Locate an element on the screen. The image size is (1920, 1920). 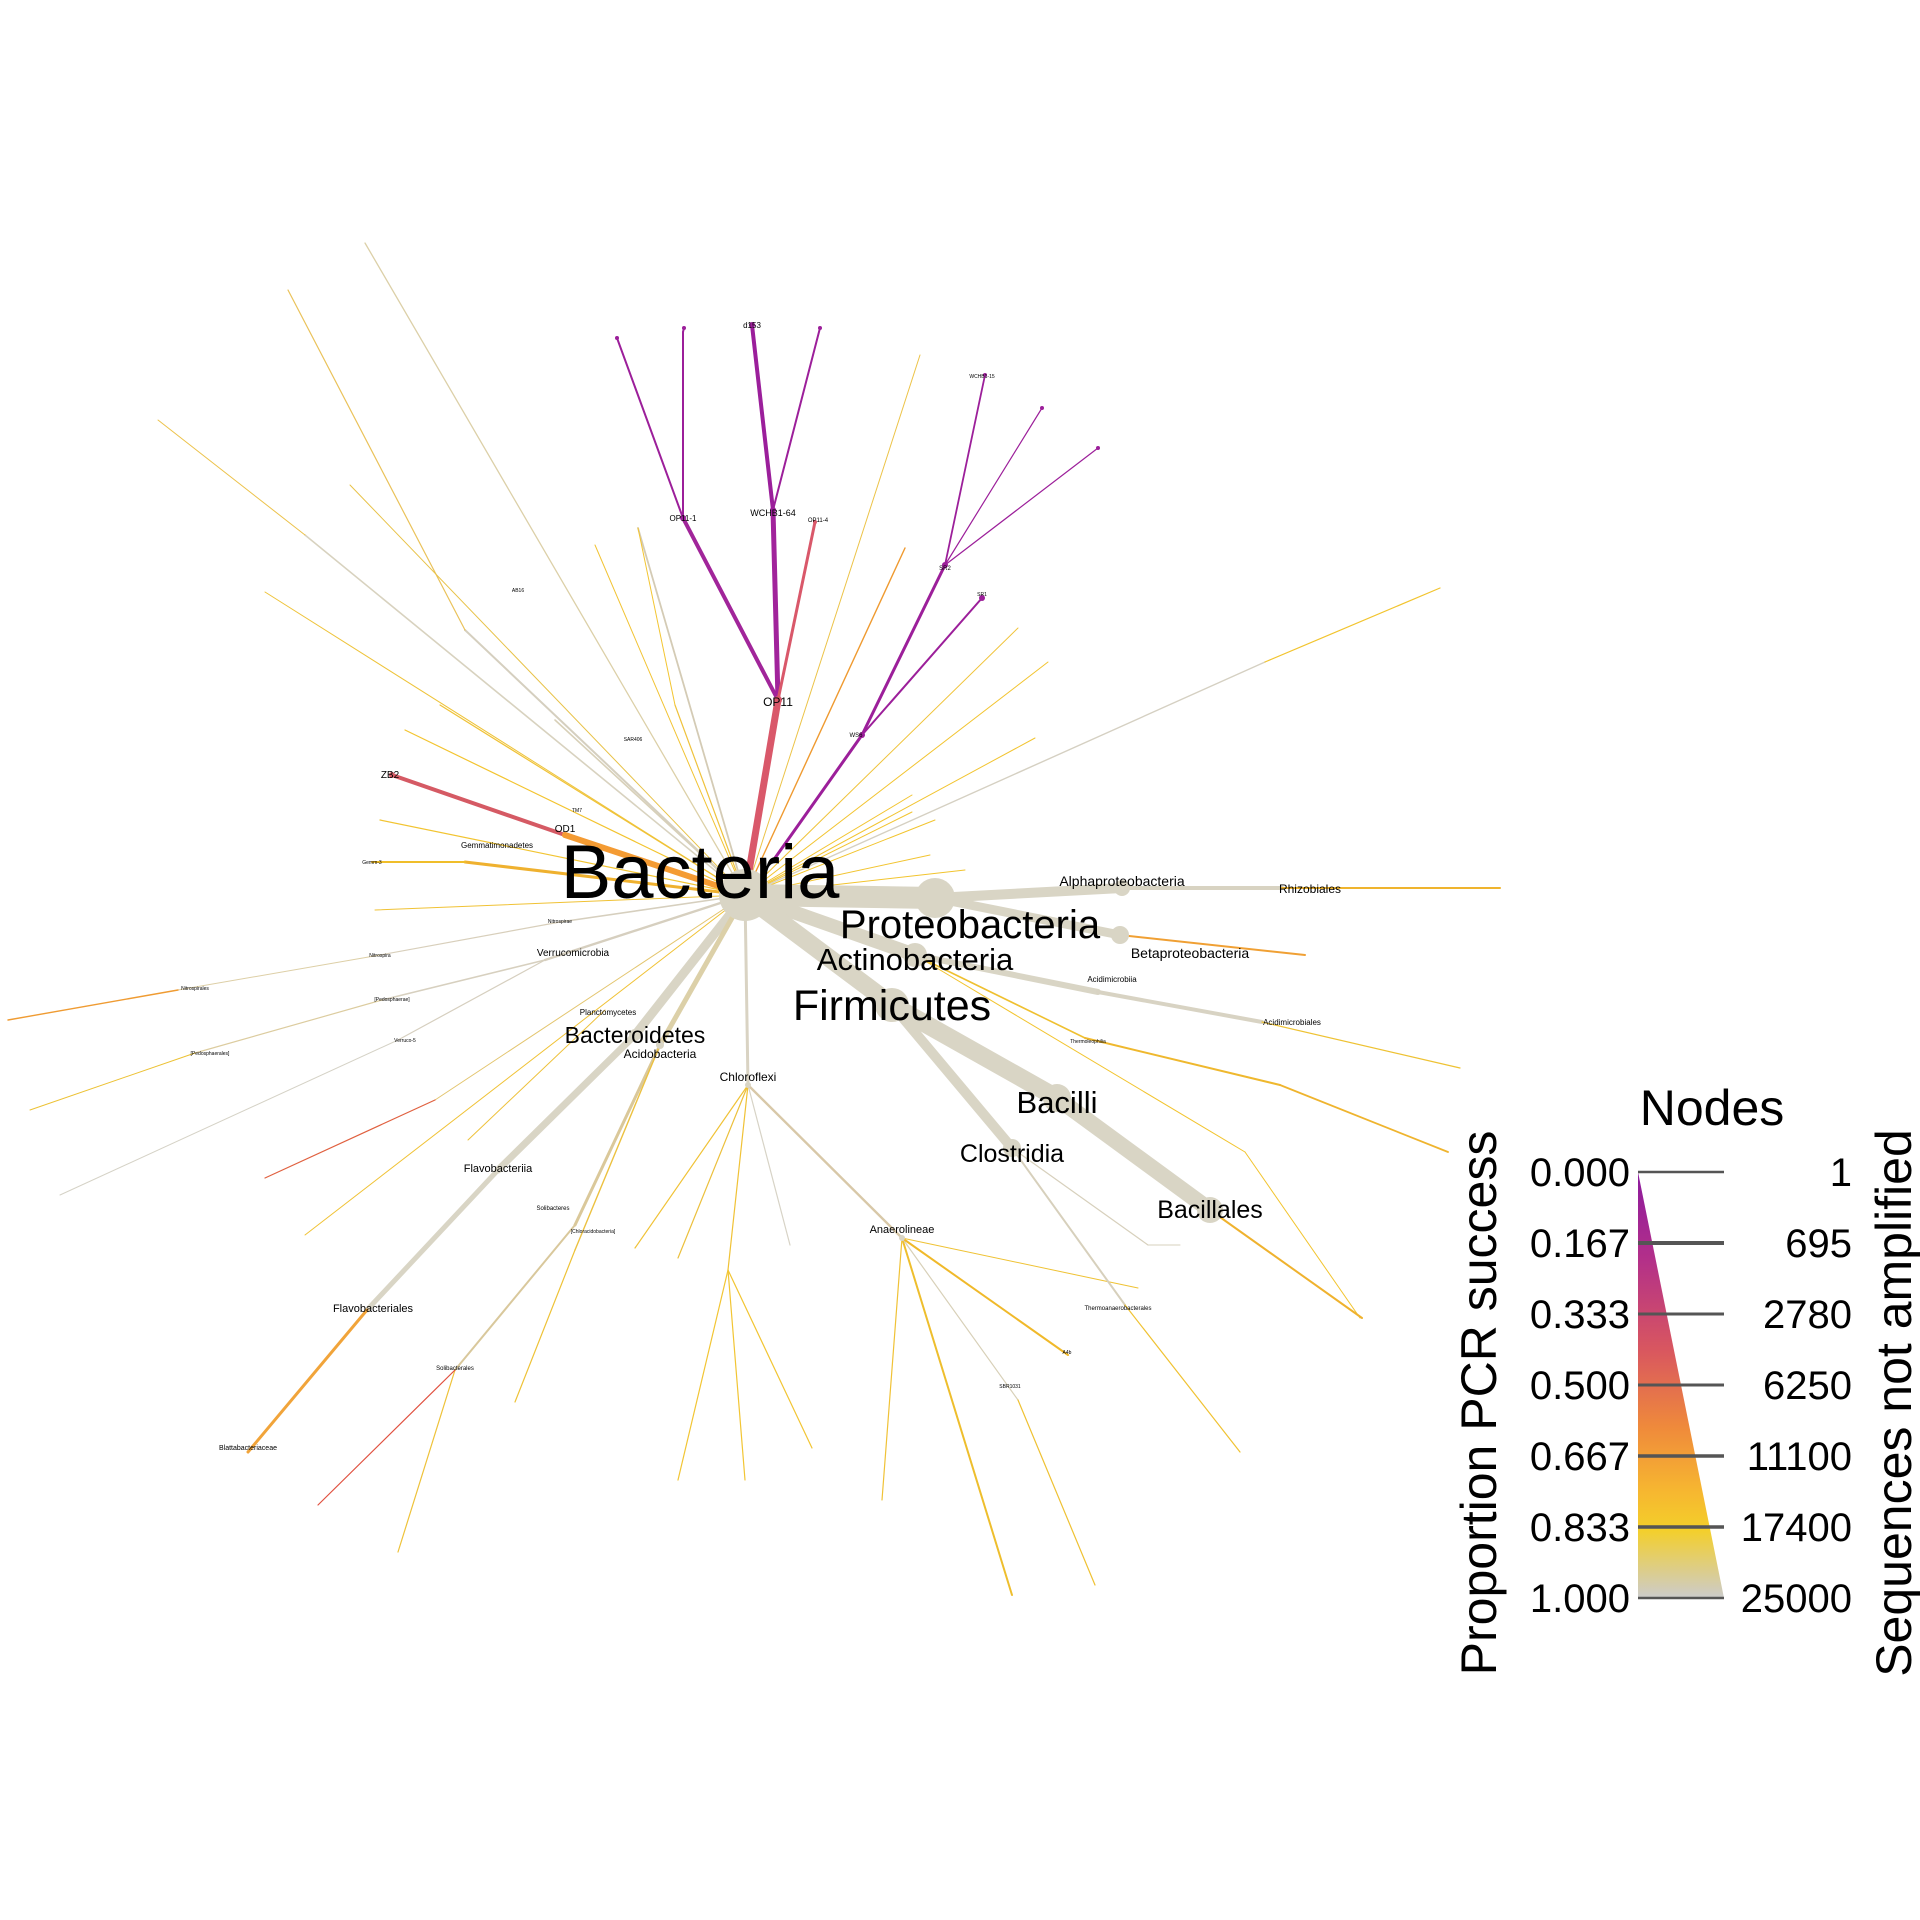
label-proteobacteria: Proteobacteria is located at coordinates (970, 925).